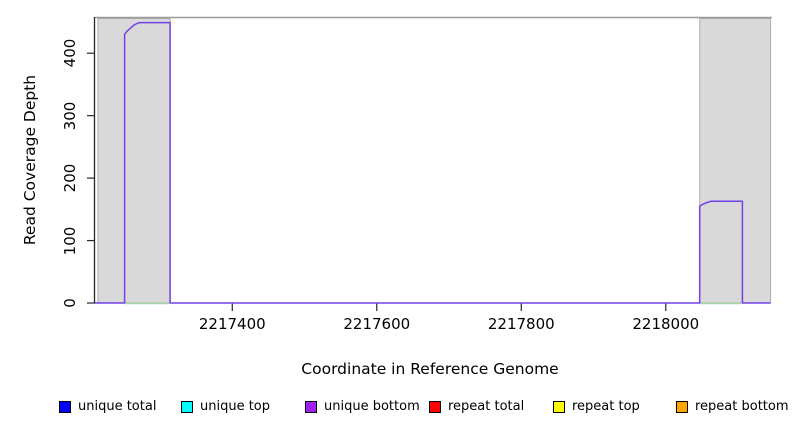 The image size is (792, 432). What do you see at coordinates (70, 178) in the screenshot?
I see `y-tick-label-200: 200` at bounding box center [70, 178].